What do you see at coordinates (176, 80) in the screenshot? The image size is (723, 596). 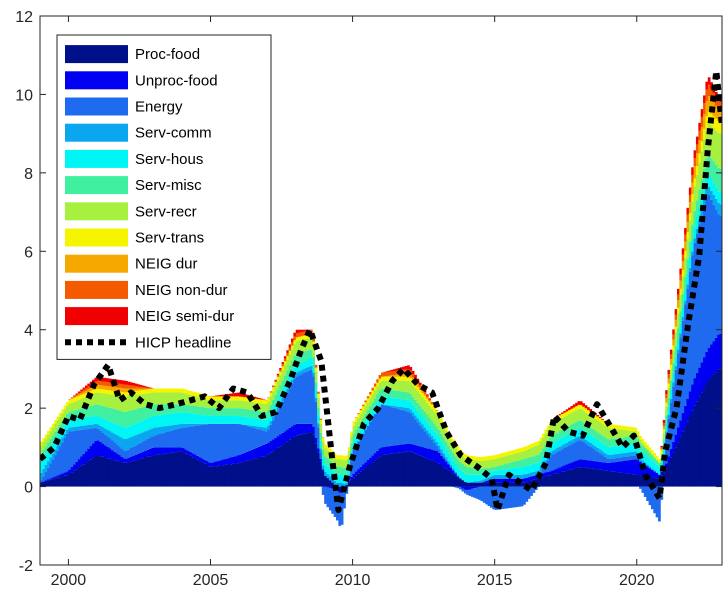 I see `legend-label: Unproc-food` at bounding box center [176, 80].